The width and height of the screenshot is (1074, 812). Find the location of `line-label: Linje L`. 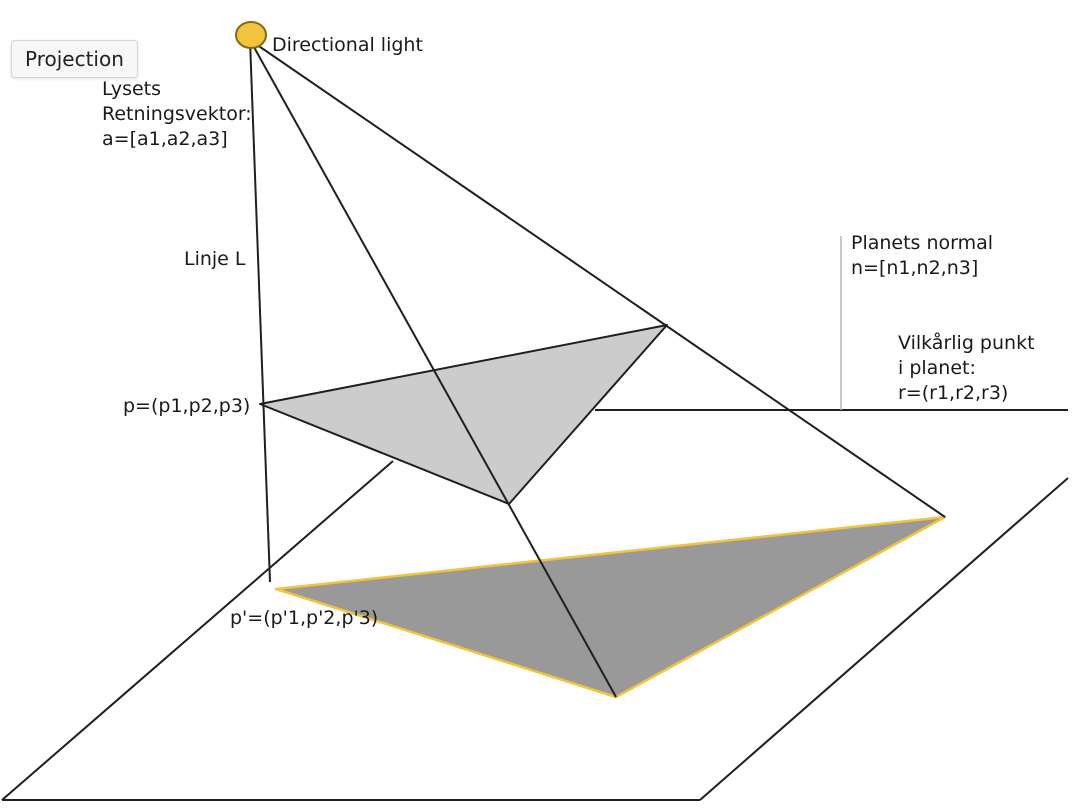

line-label: Linje L is located at coordinates (215, 259).